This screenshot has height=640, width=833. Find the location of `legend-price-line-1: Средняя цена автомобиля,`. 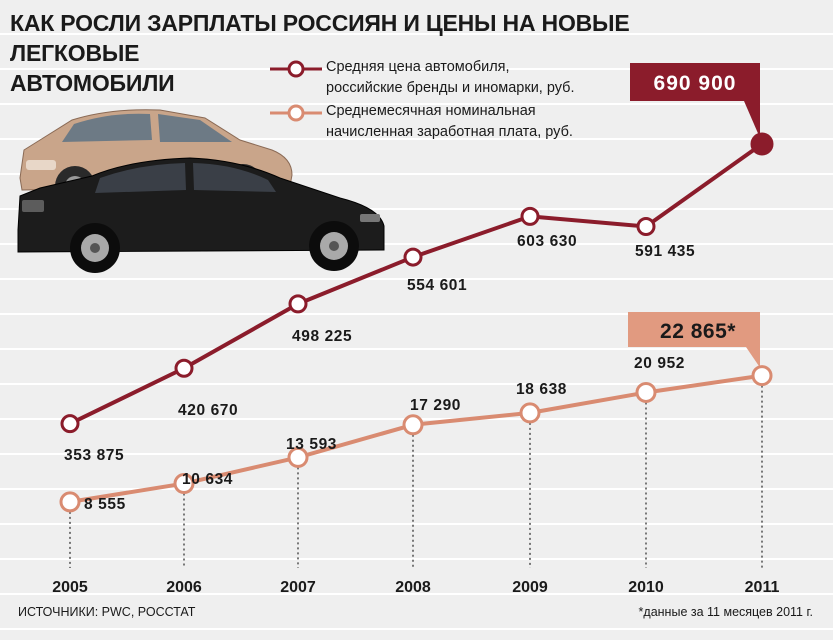

legend-price-line-1: Средняя цена автомобиля, is located at coordinates (418, 67).